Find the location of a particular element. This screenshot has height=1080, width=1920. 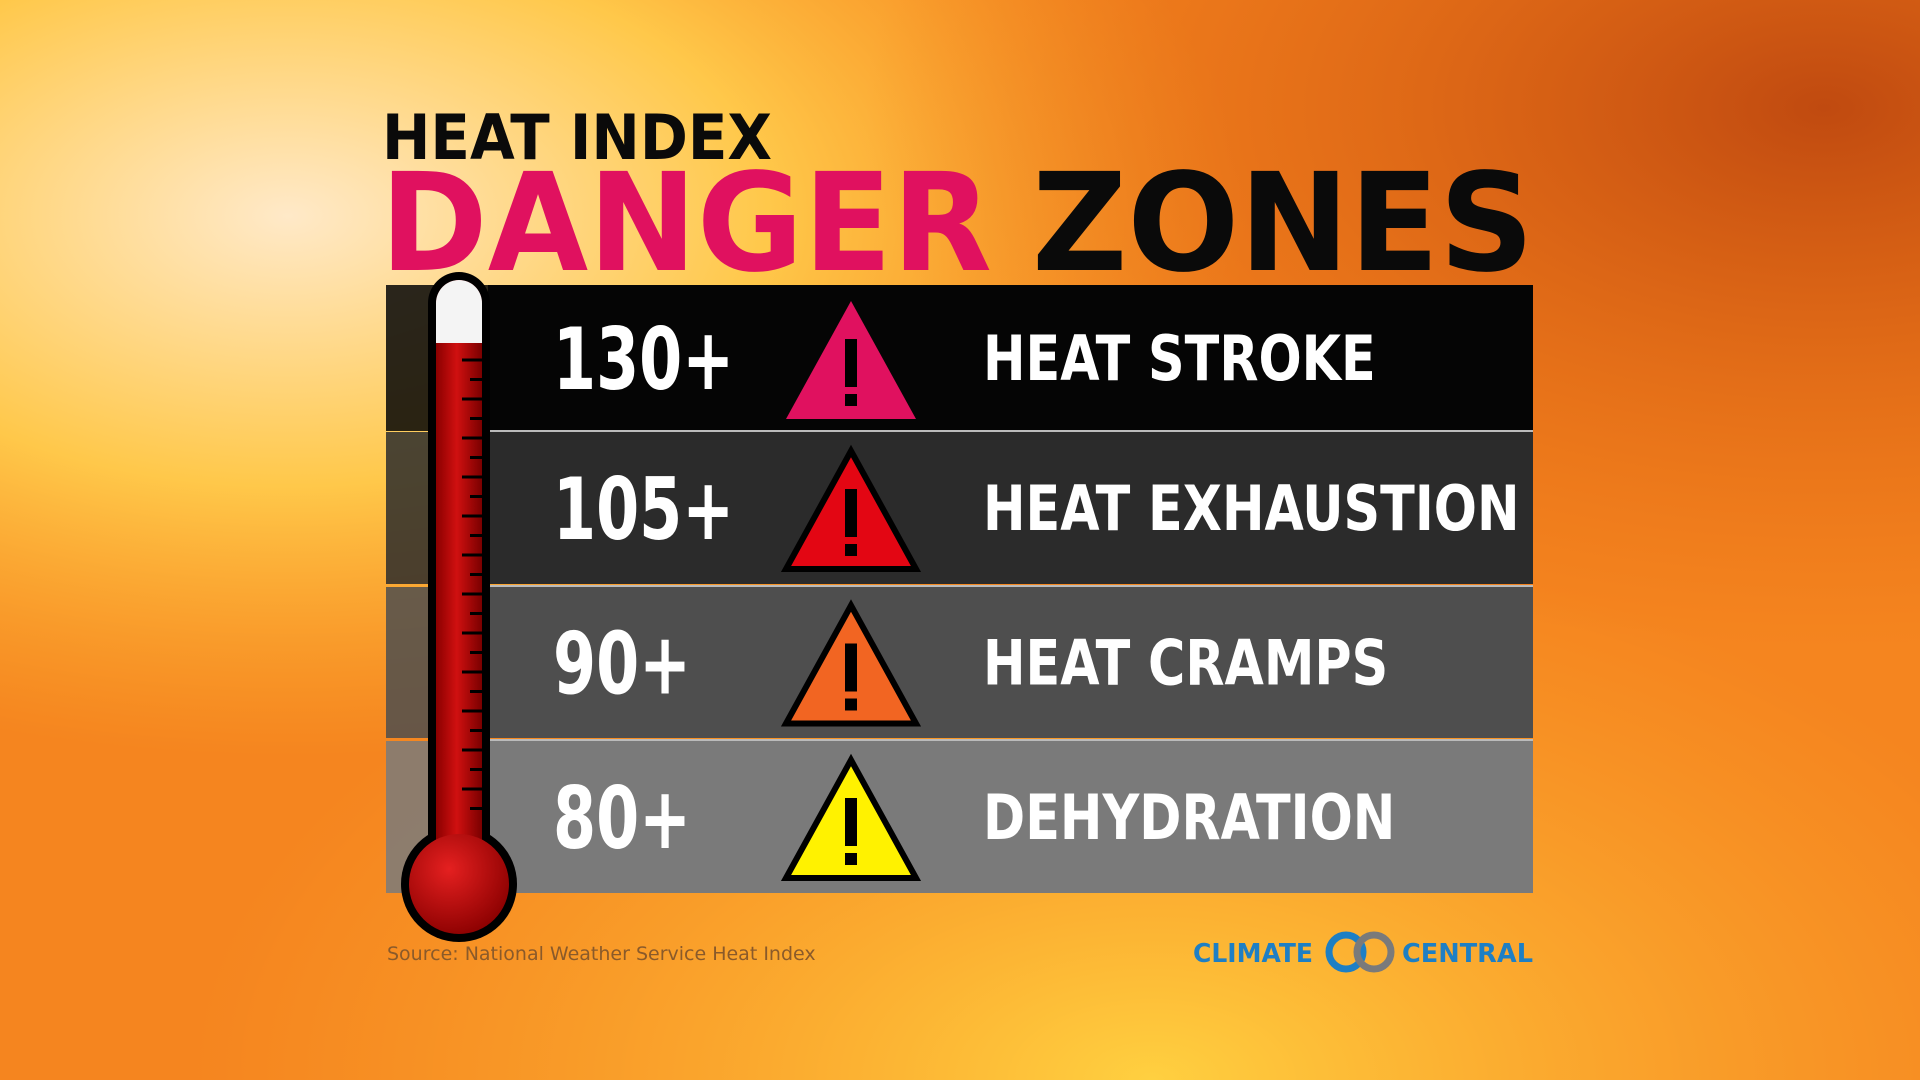

zone-threshold: 130+ is located at coordinates (643, 359).